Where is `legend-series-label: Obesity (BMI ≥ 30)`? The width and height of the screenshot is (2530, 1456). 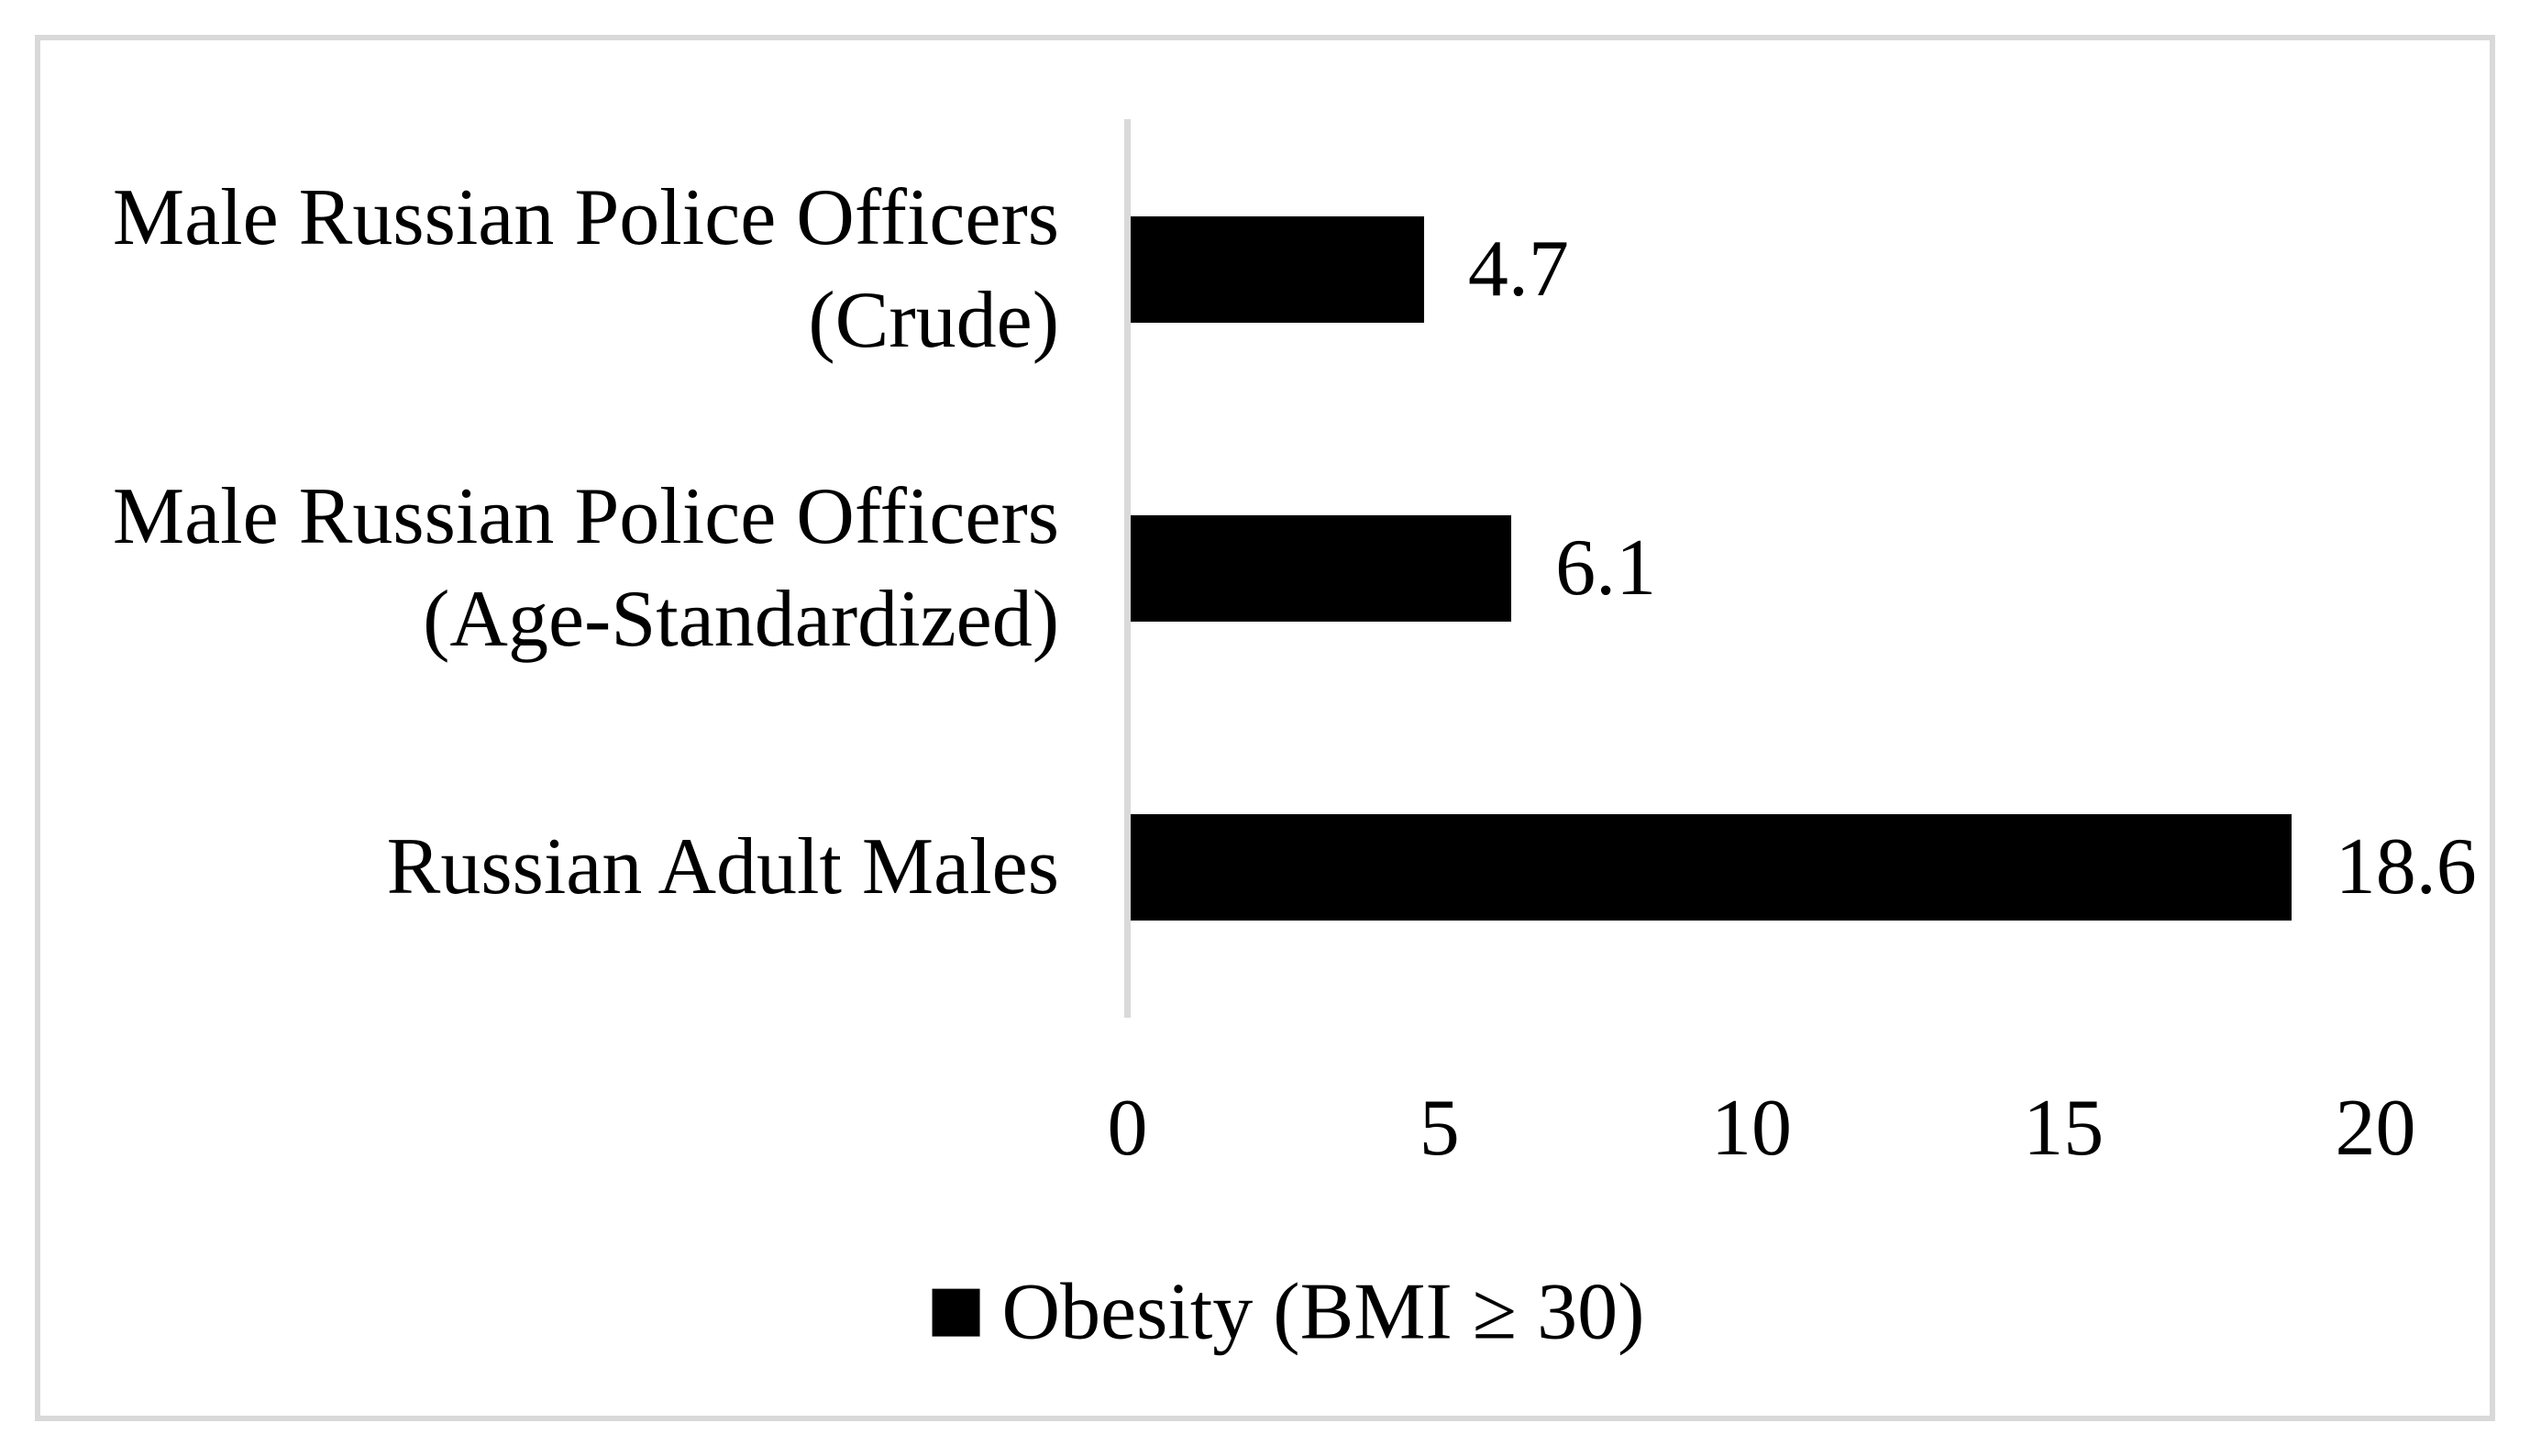 legend-series-label: Obesity (BMI ≥ 30) is located at coordinates (1323, 1312).